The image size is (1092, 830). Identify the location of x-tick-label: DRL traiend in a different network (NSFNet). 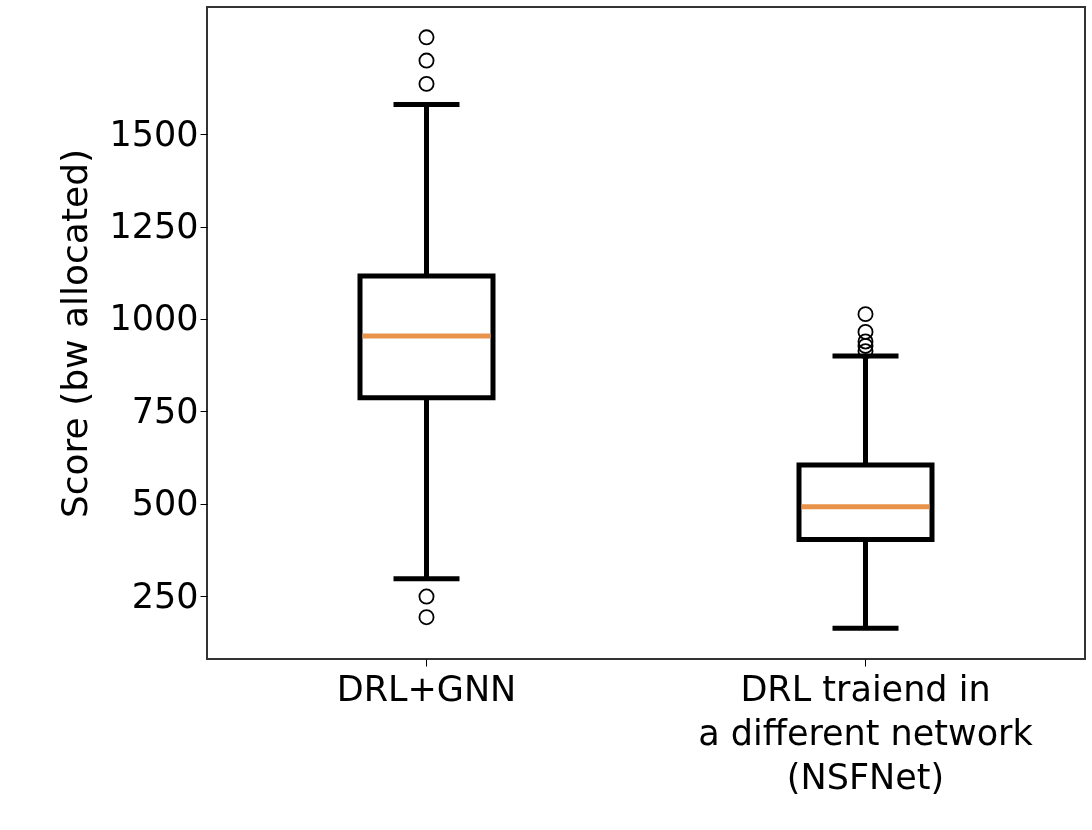
(866, 732).